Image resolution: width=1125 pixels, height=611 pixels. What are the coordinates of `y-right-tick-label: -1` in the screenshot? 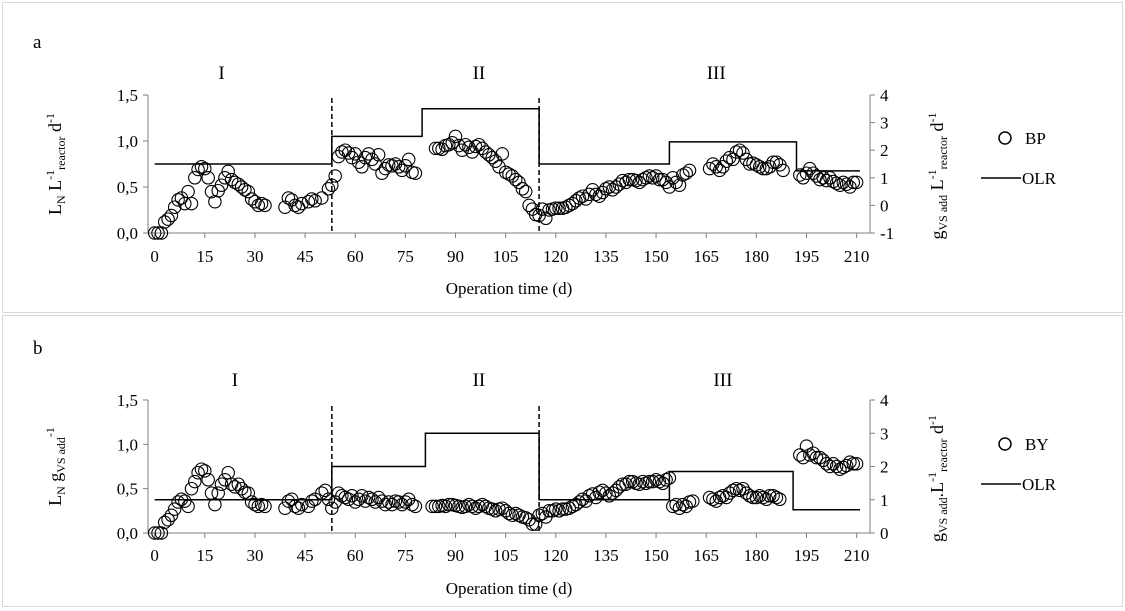 It's located at (887, 233).